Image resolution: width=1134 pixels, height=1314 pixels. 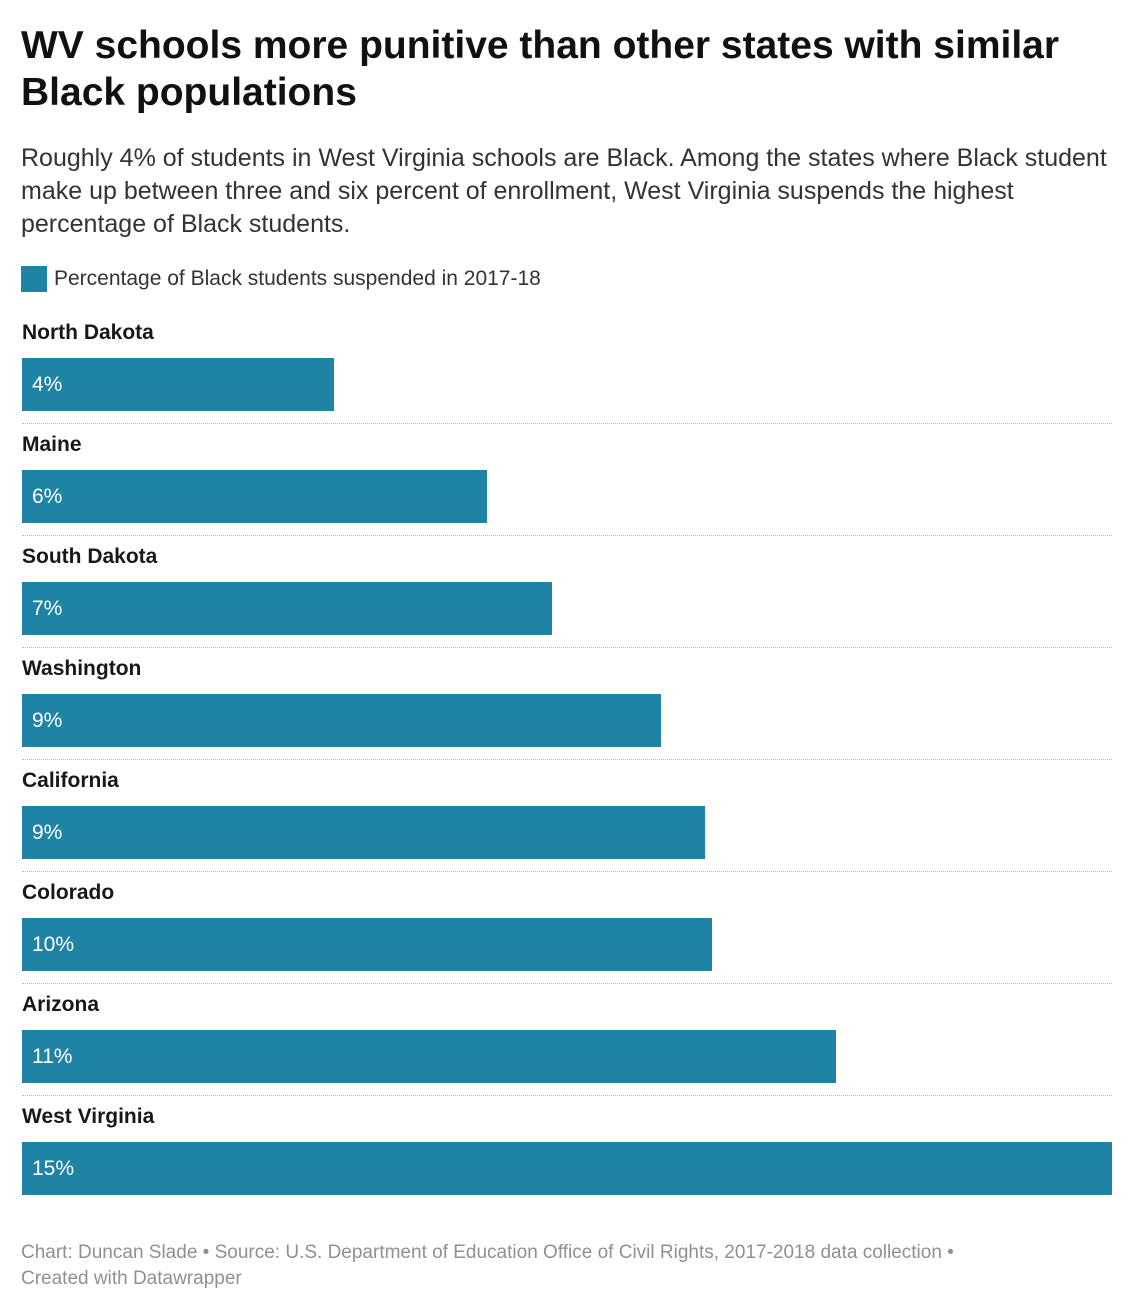 What do you see at coordinates (567, 598) in the screenshot?
I see `bar-row: South Dakota 7%` at bounding box center [567, 598].